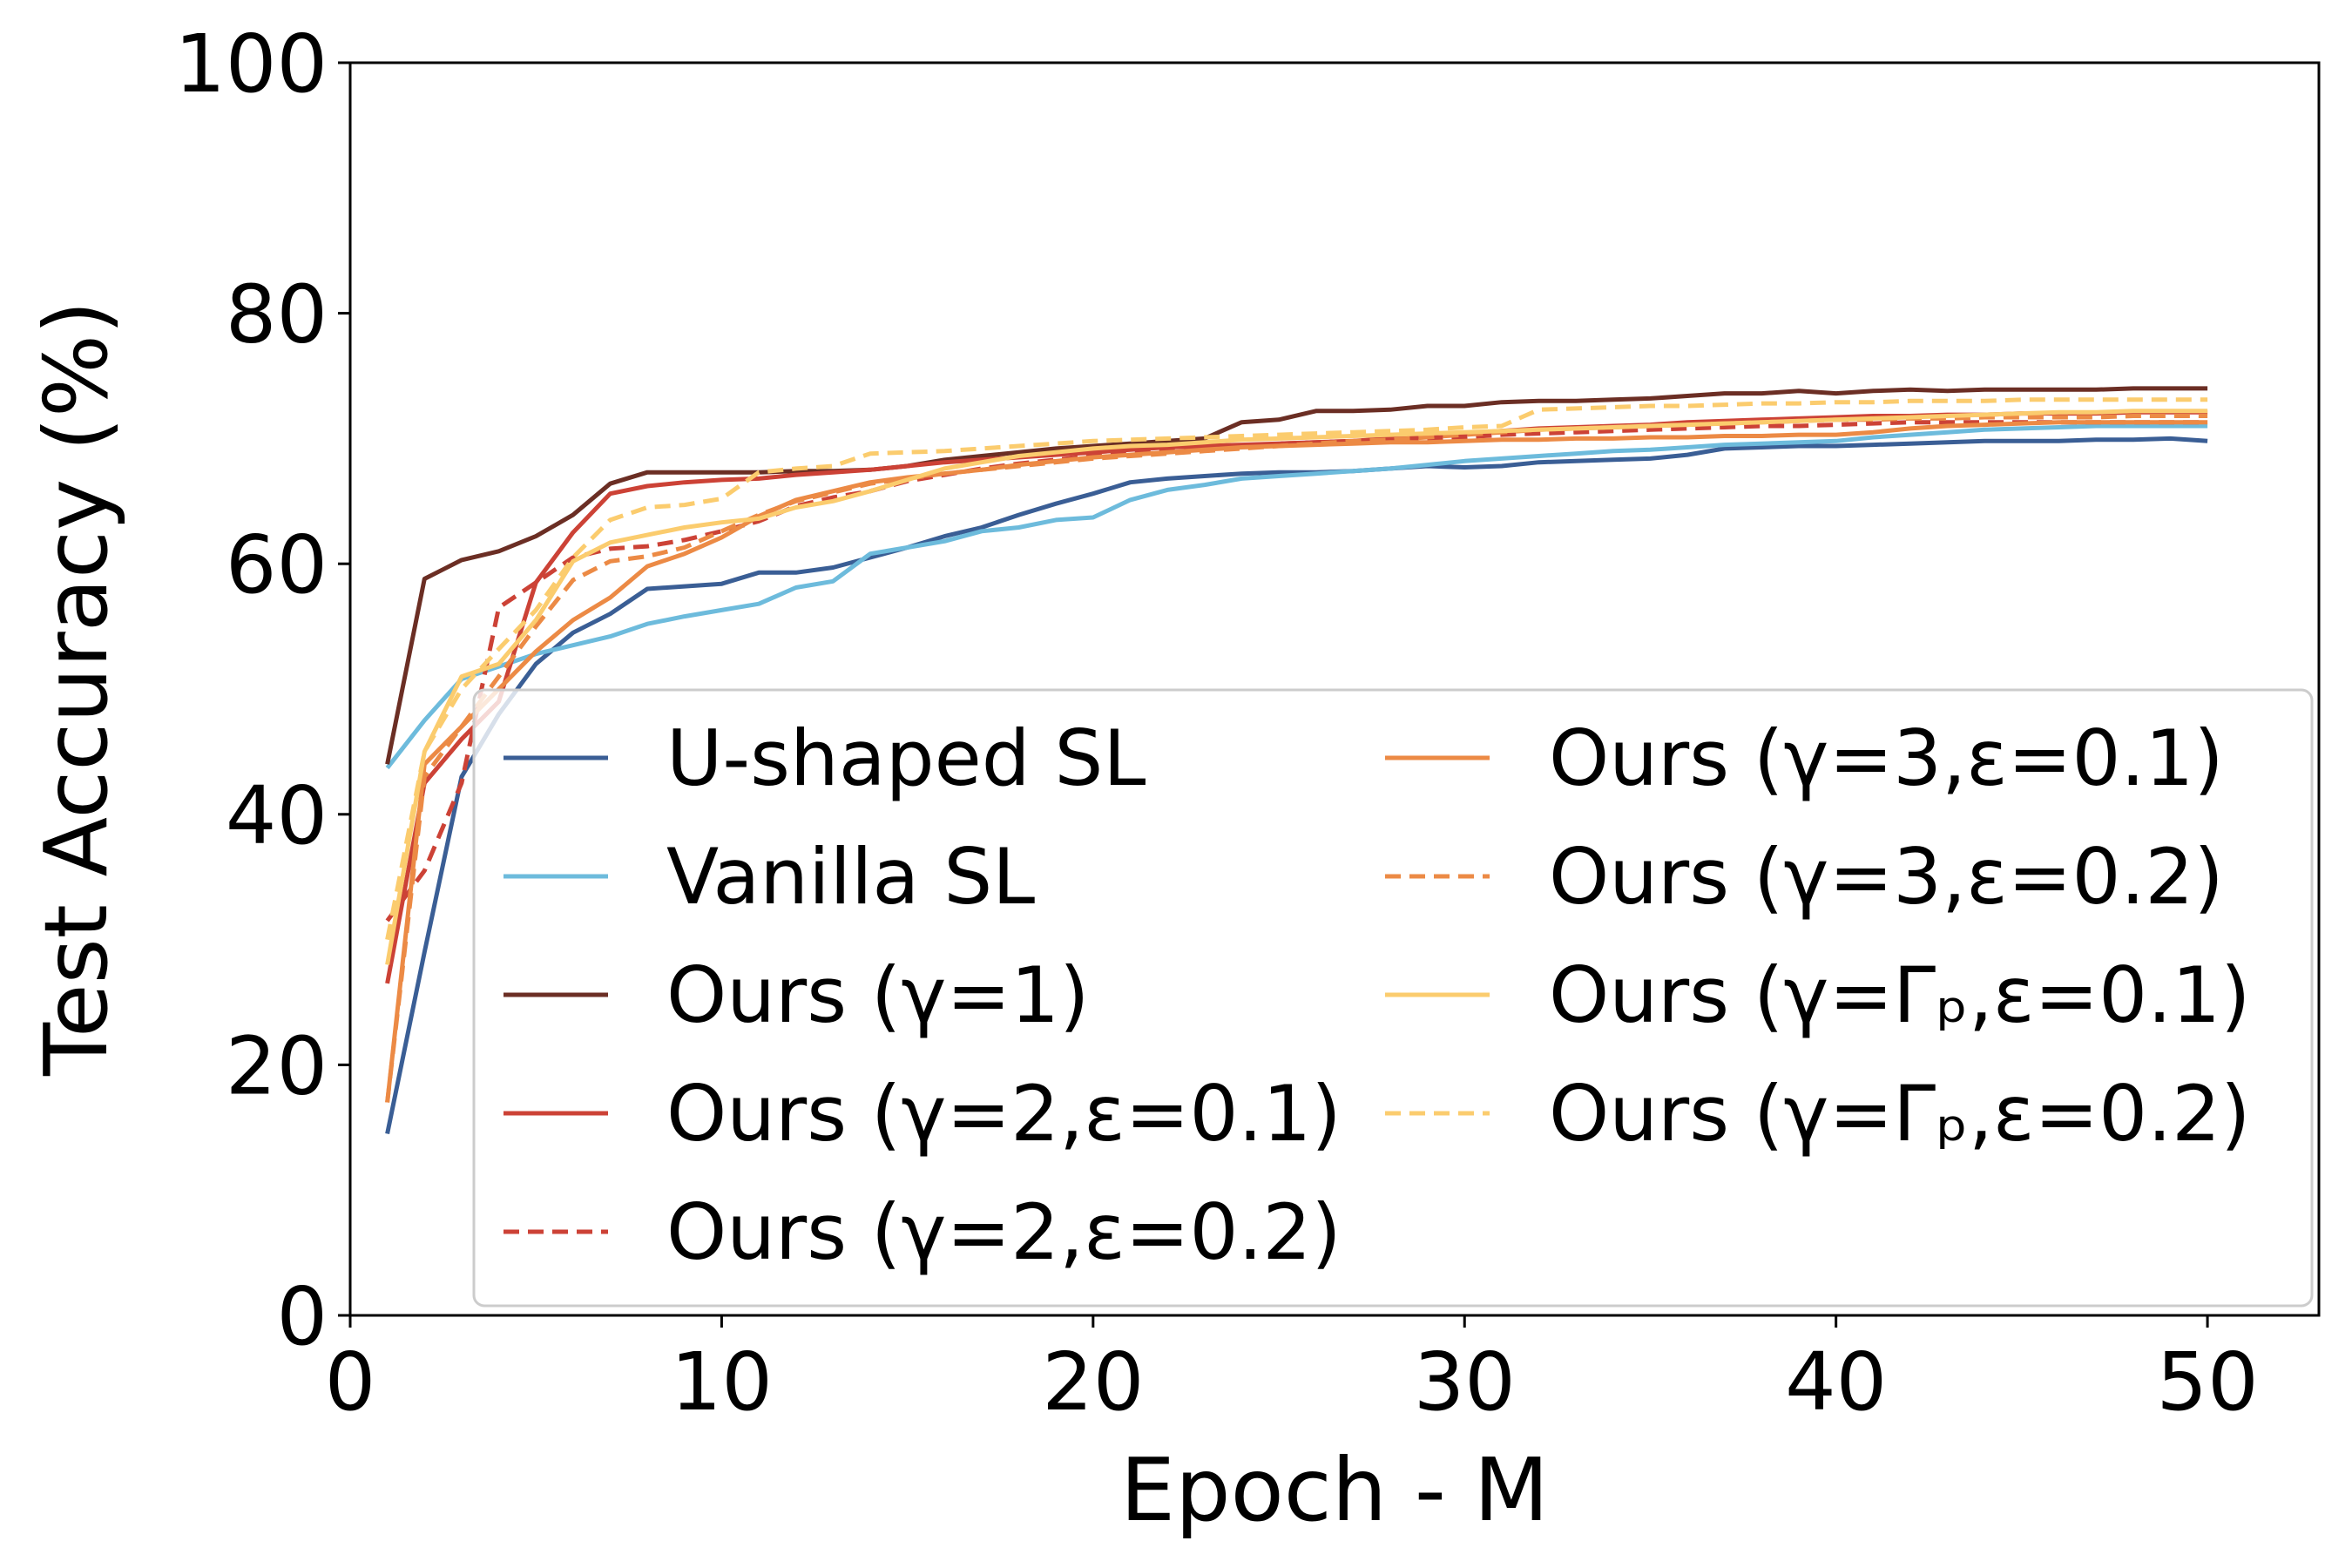 Image resolution: width=2352 pixels, height=1568 pixels. Describe the element at coordinates (1004, 1232) in the screenshot. I see `legend-label: Ours (γ=2,ε=0.2)` at that location.